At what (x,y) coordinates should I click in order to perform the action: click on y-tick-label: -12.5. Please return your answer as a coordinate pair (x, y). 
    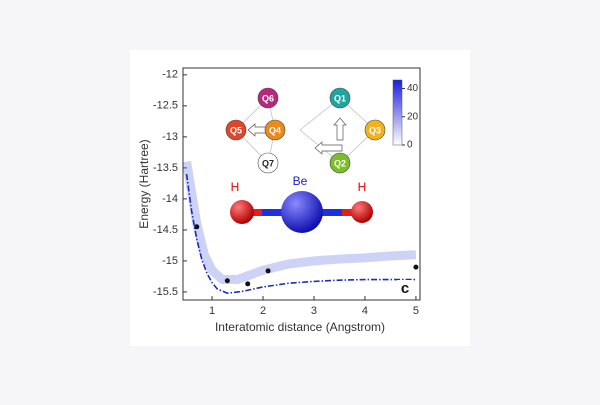
    Looking at the image, I should click on (165, 106).